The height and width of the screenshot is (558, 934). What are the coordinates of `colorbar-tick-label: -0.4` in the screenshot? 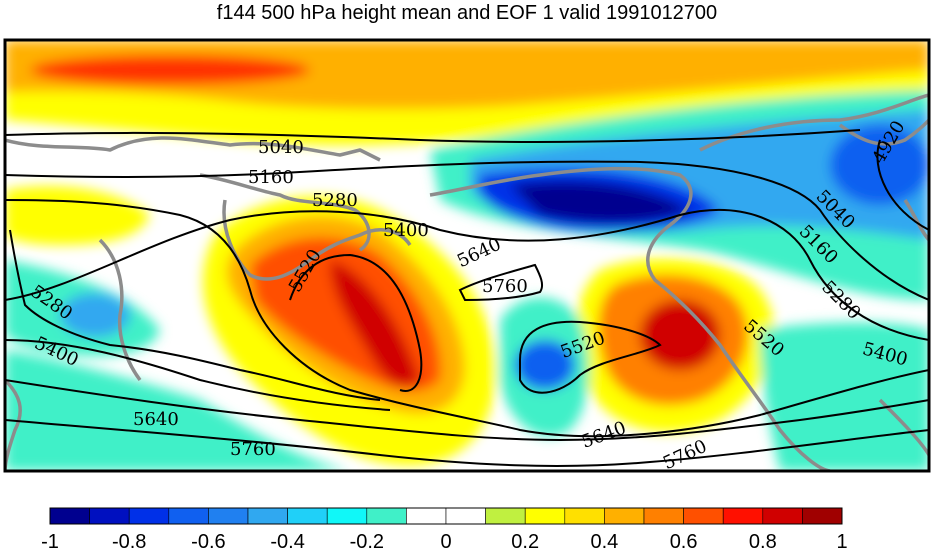 It's located at (287, 542).